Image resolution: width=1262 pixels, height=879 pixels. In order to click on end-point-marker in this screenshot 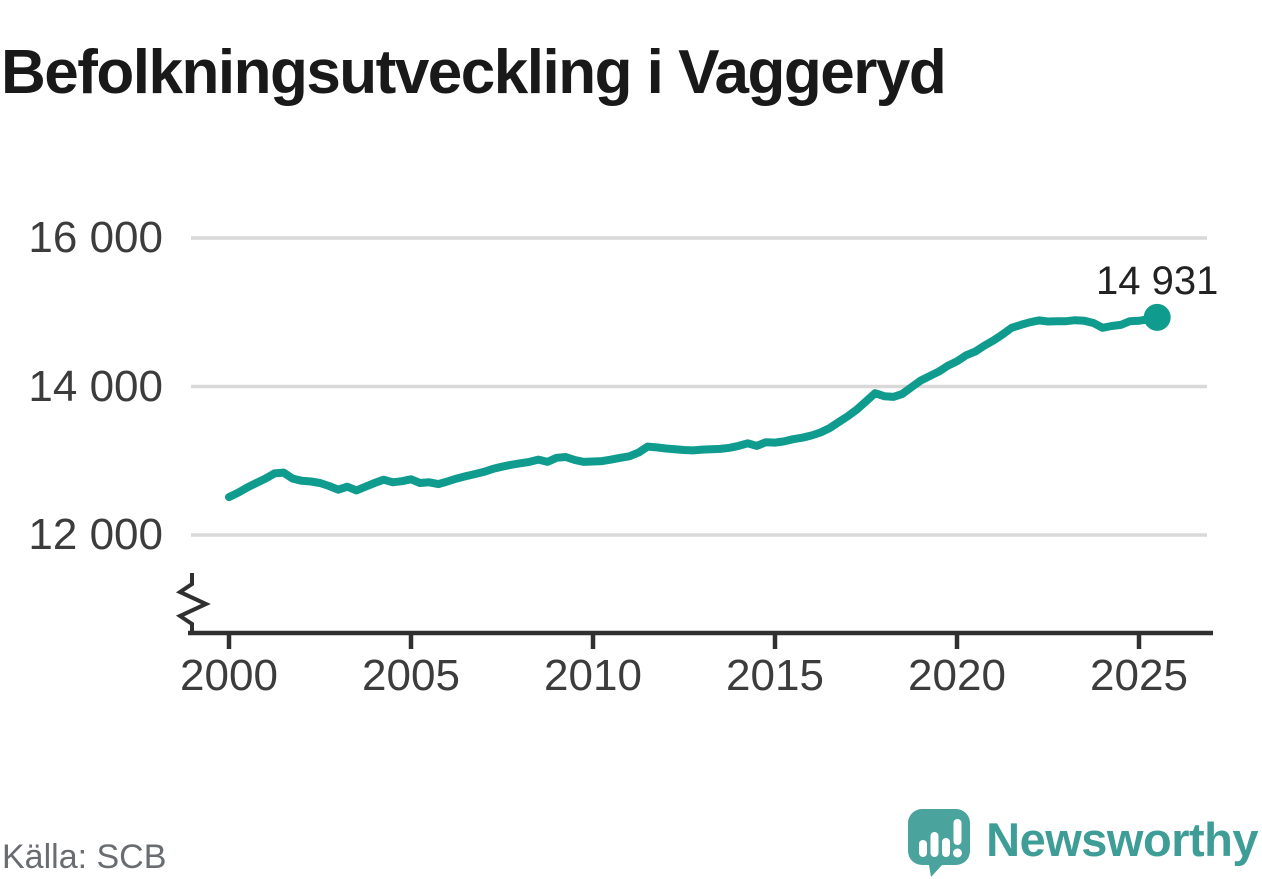, I will do `click(1157, 317)`.